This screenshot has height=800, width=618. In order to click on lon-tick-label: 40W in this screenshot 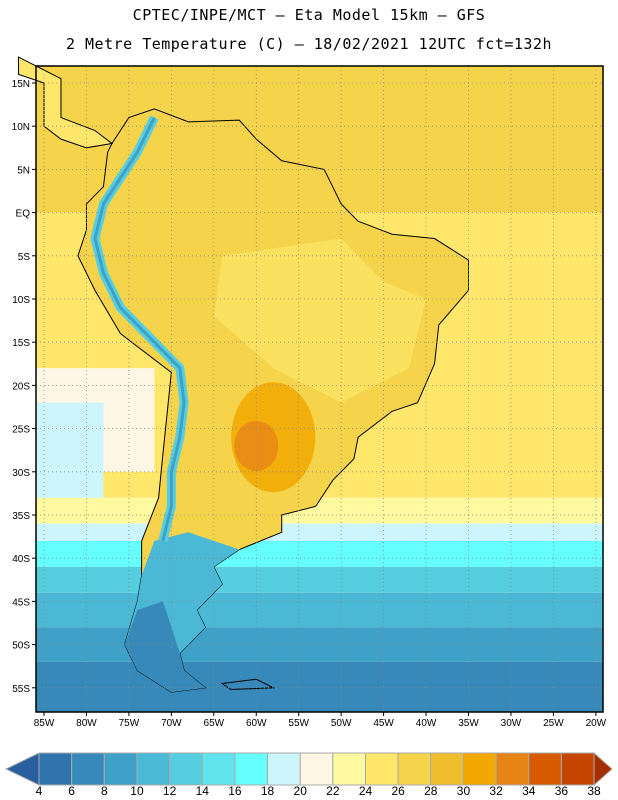, I will do `click(426, 723)`.